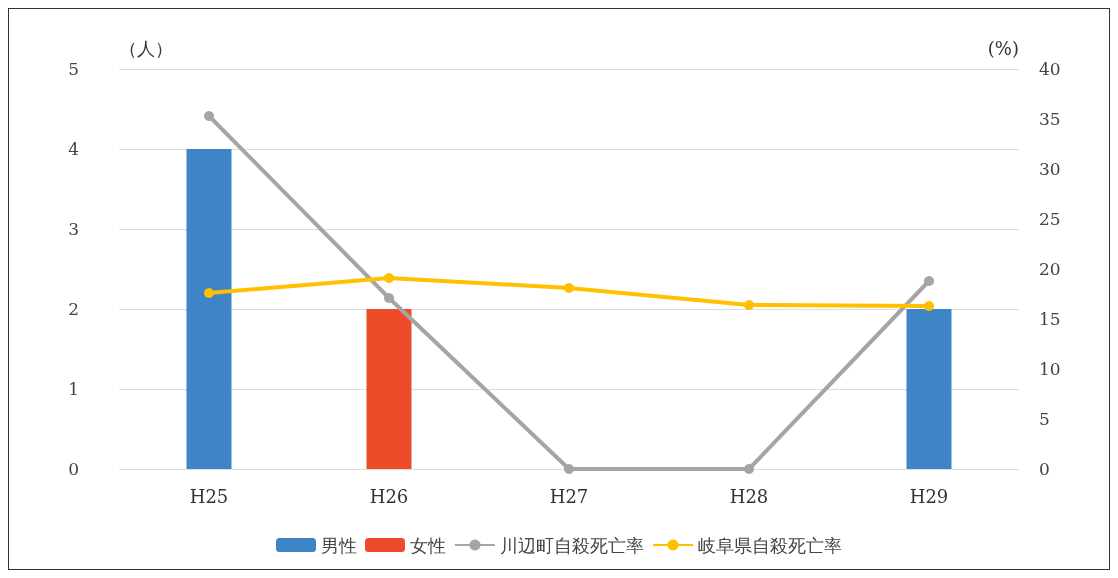  I want to click on x-tick-label: H29, so click(929, 496).